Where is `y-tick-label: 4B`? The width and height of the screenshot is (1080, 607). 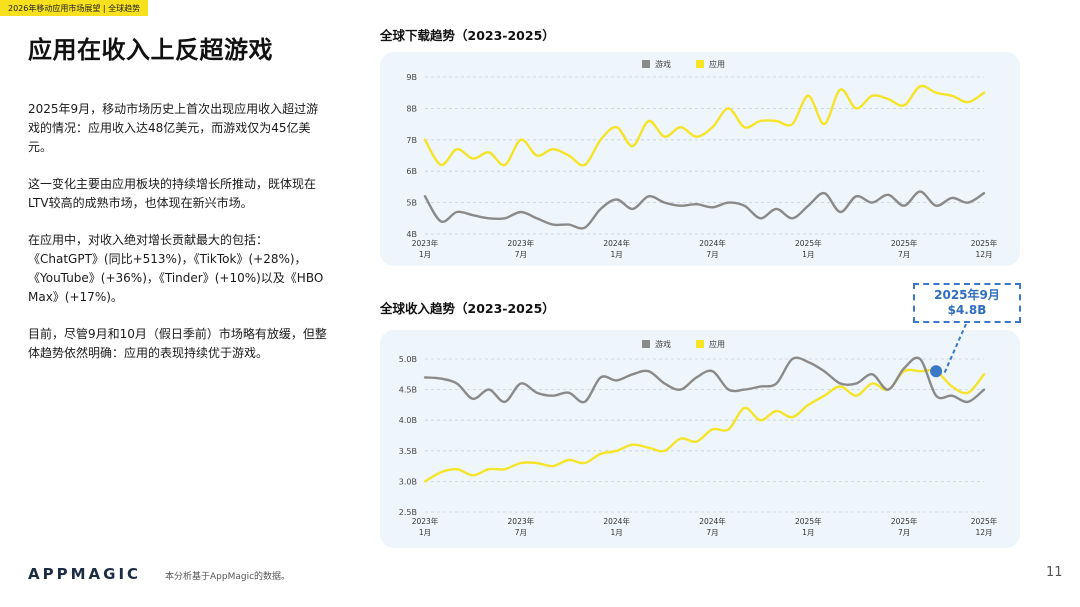 y-tick-label: 4B is located at coordinates (411, 234).